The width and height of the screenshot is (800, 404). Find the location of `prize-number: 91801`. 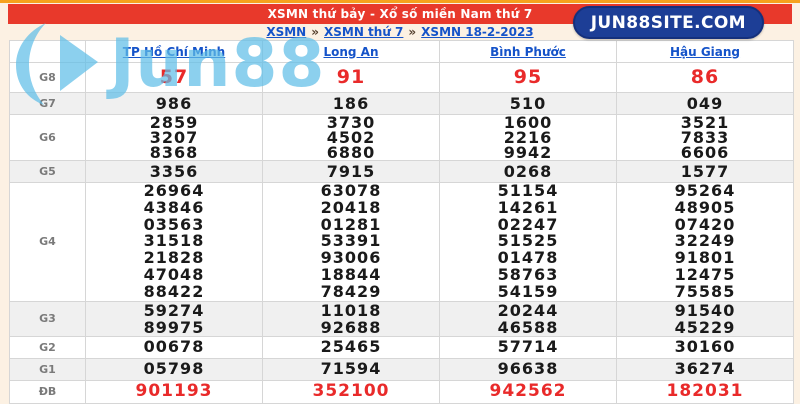

prize-number: 91801 is located at coordinates (705, 258).